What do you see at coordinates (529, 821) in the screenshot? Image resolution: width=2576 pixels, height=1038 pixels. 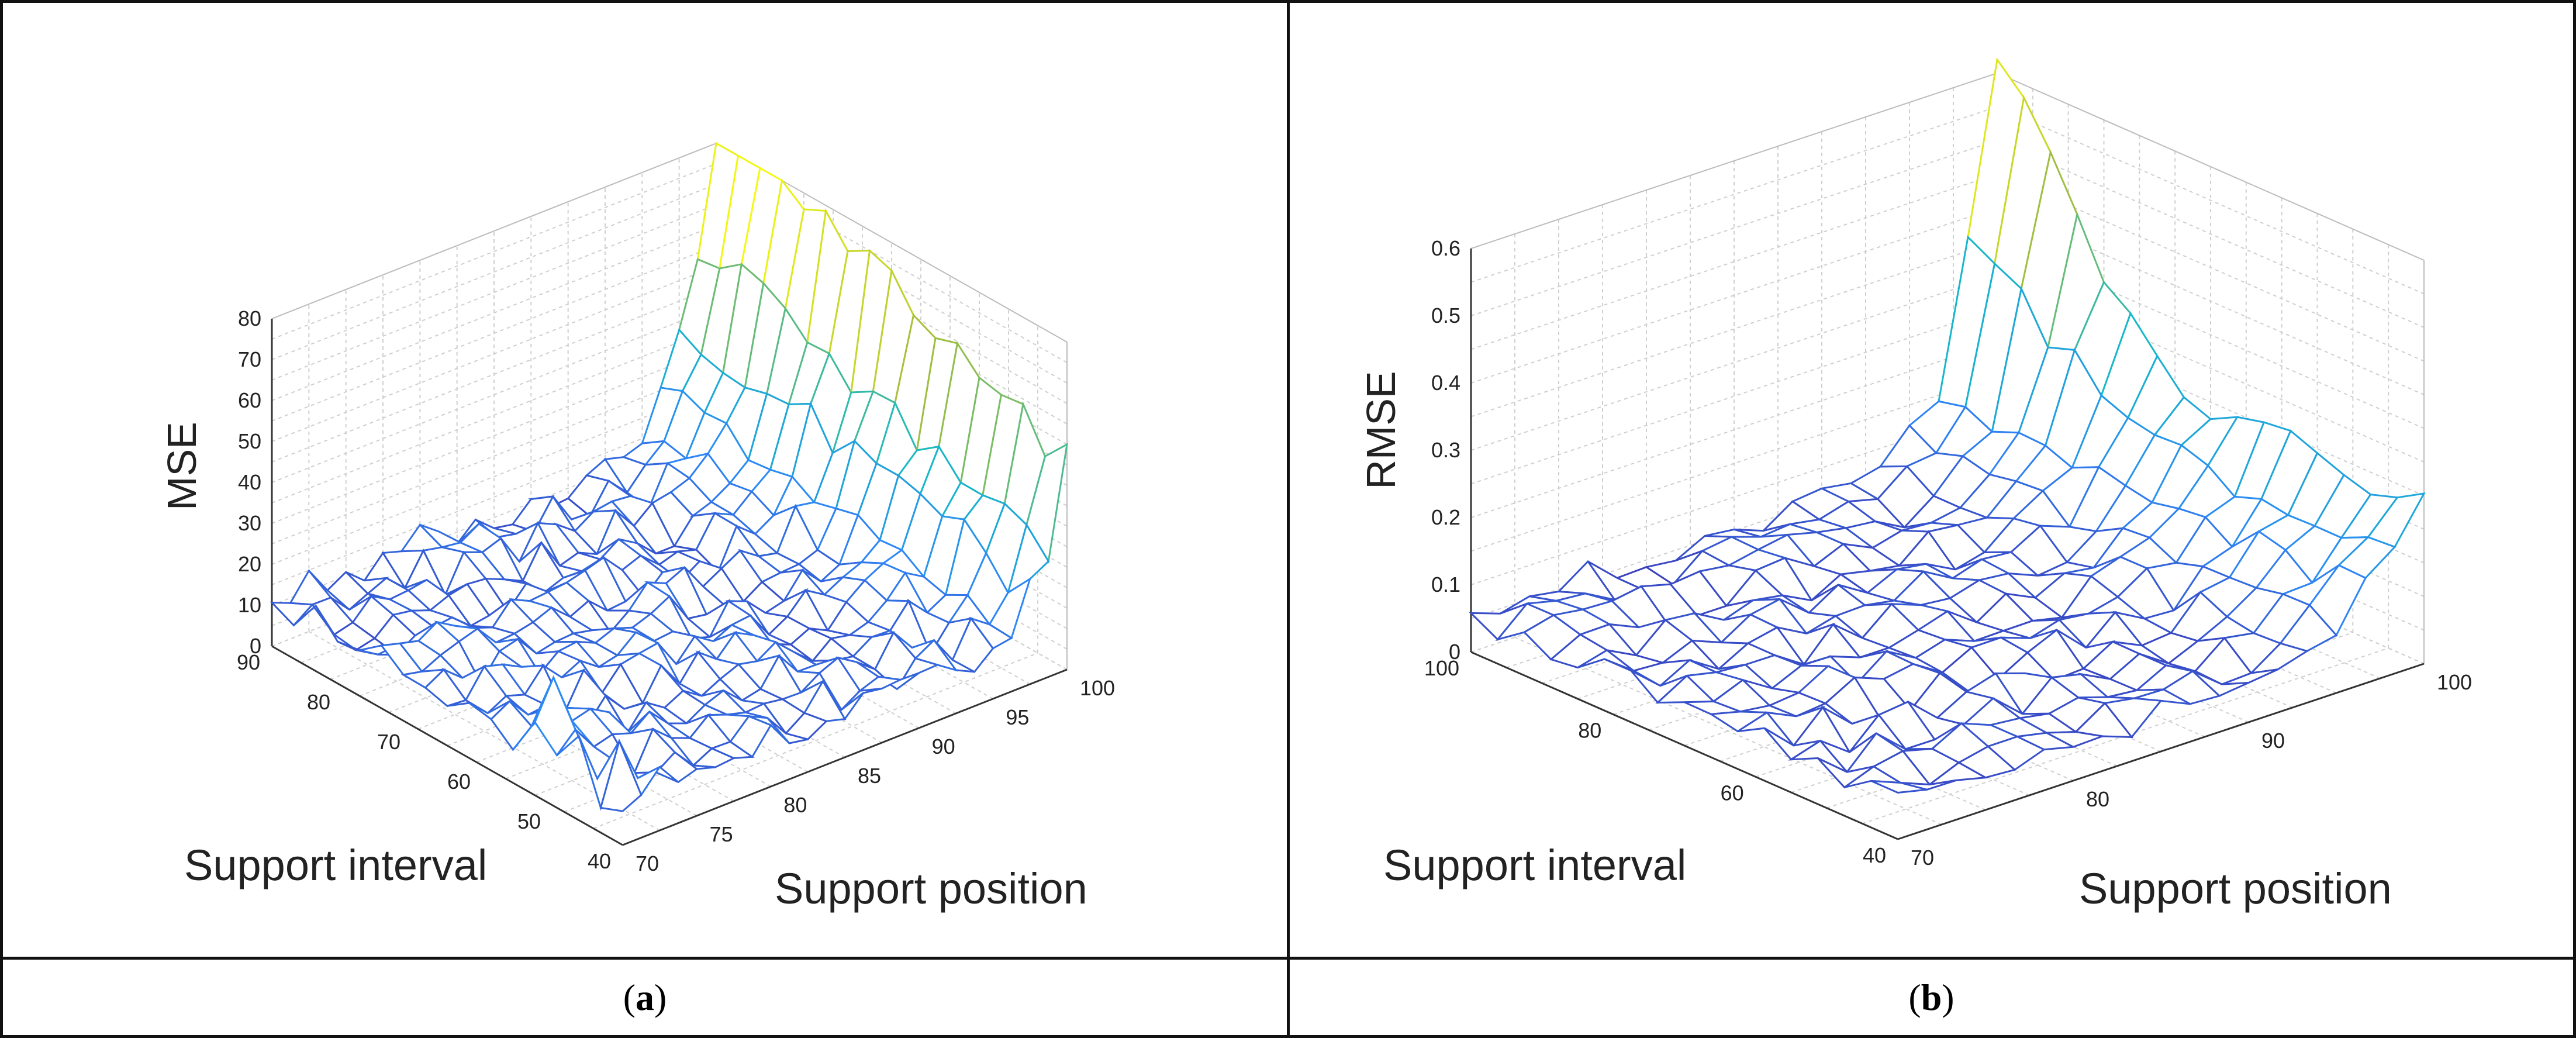 I see `y-tick-label: 50` at bounding box center [529, 821].